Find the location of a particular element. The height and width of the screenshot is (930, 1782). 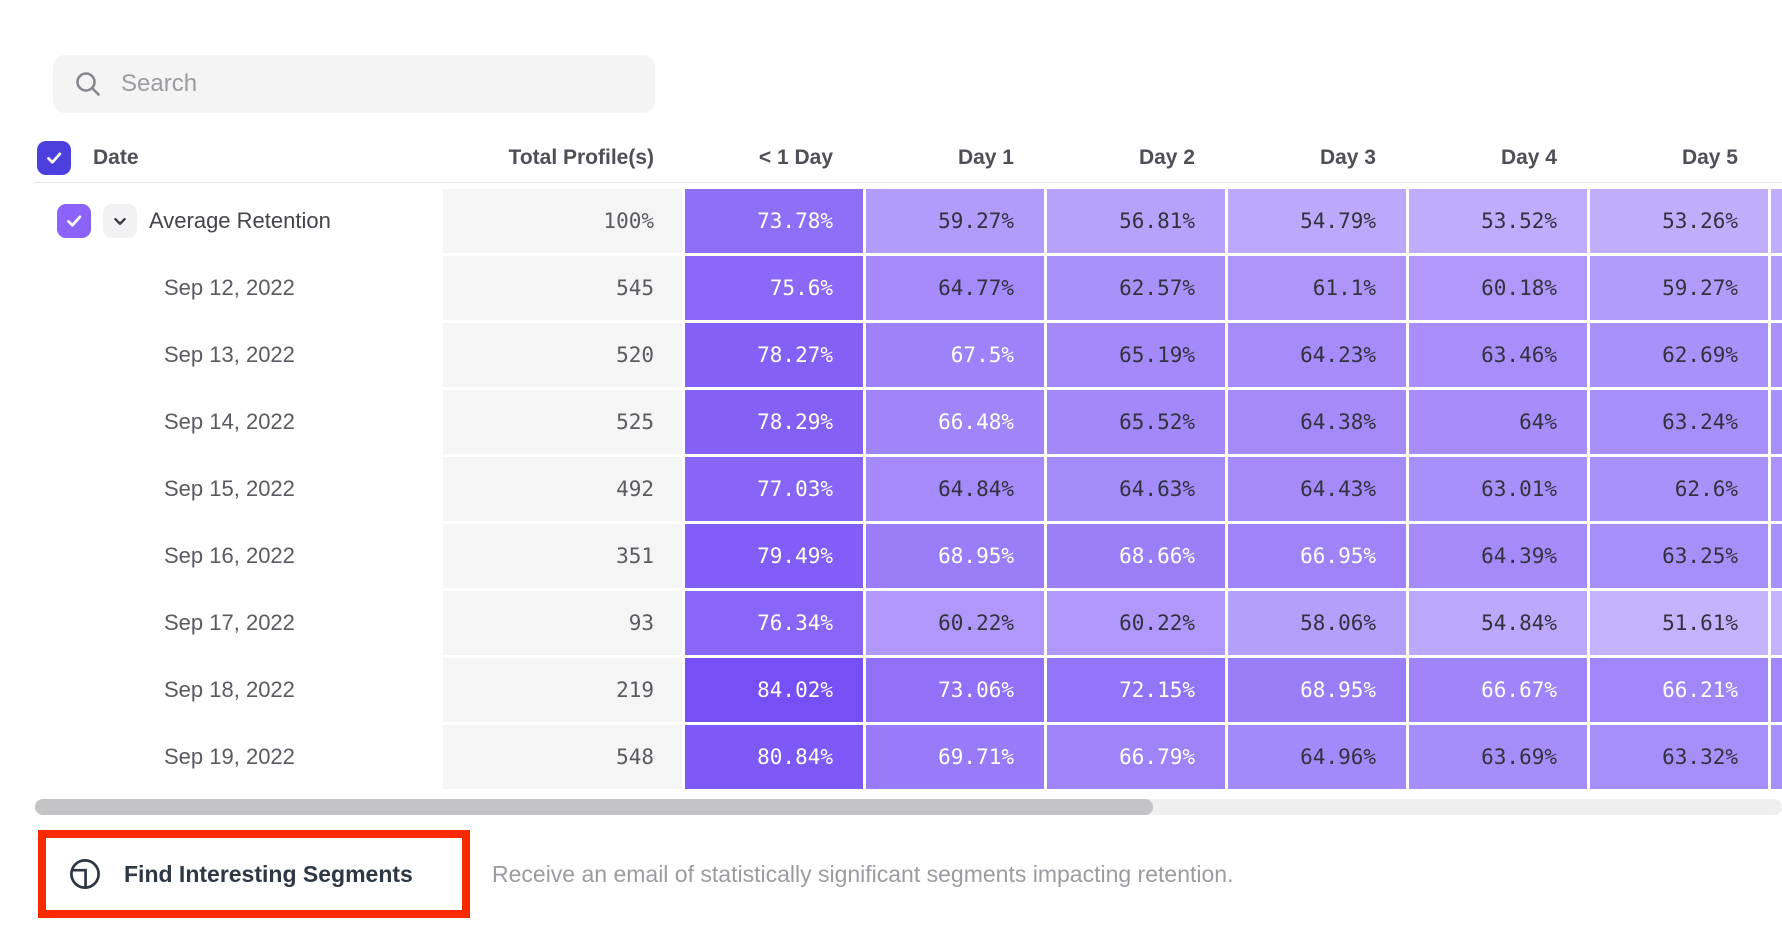

retention-value-cell: 54.84% is located at coordinates (1498, 623).